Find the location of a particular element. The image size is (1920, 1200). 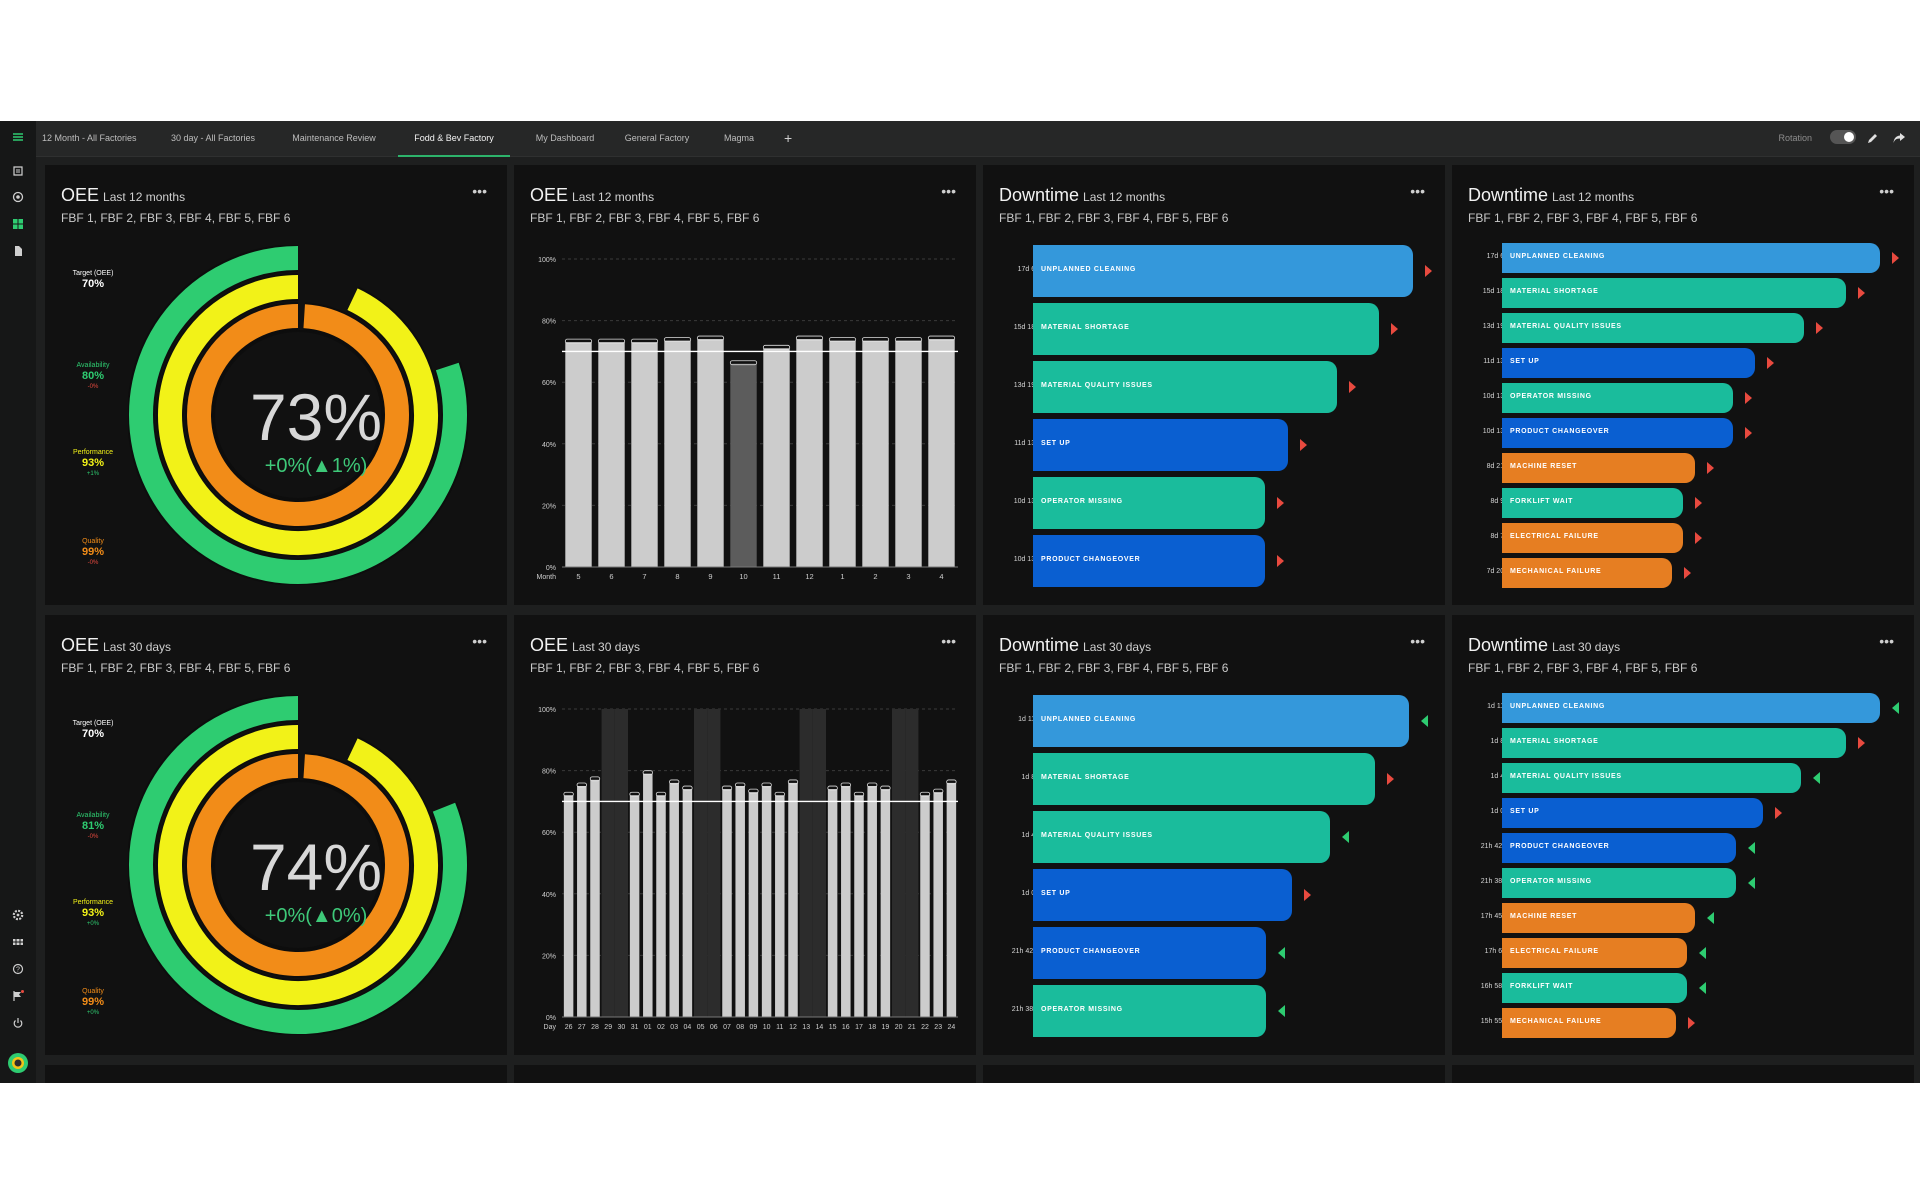

x-tick-label: 9 is located at coordinates (710, 576).